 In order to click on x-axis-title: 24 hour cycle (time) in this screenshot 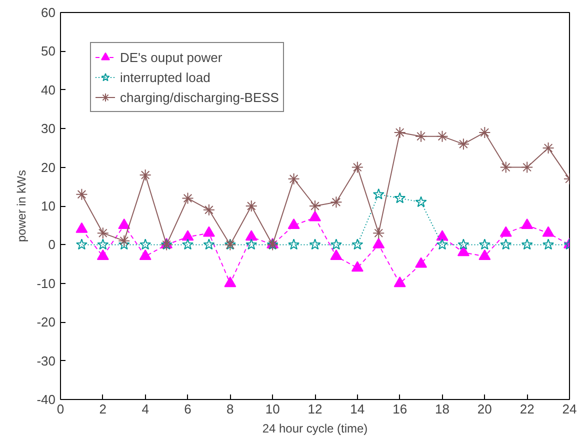, I will do `click(315, 429)`.